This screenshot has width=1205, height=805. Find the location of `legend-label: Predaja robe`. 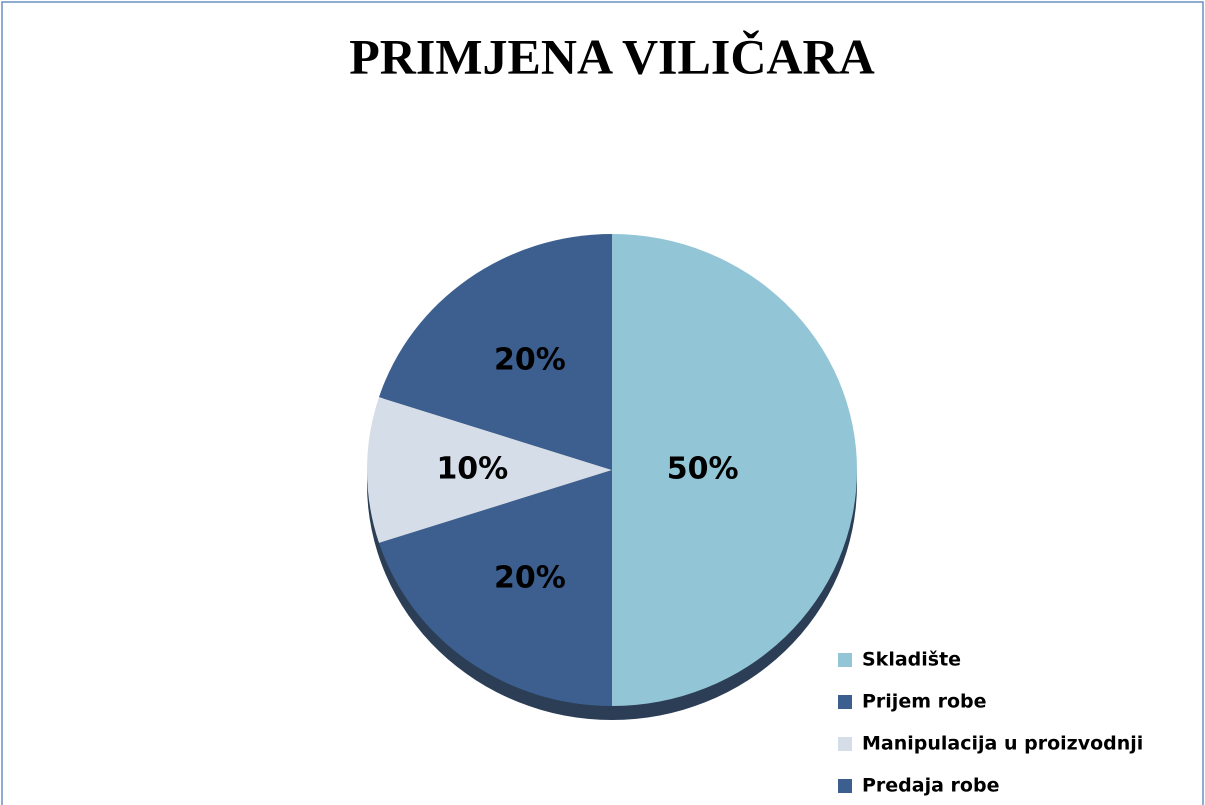

legend-label: Predaja robe is located at coordinates (930, 786).